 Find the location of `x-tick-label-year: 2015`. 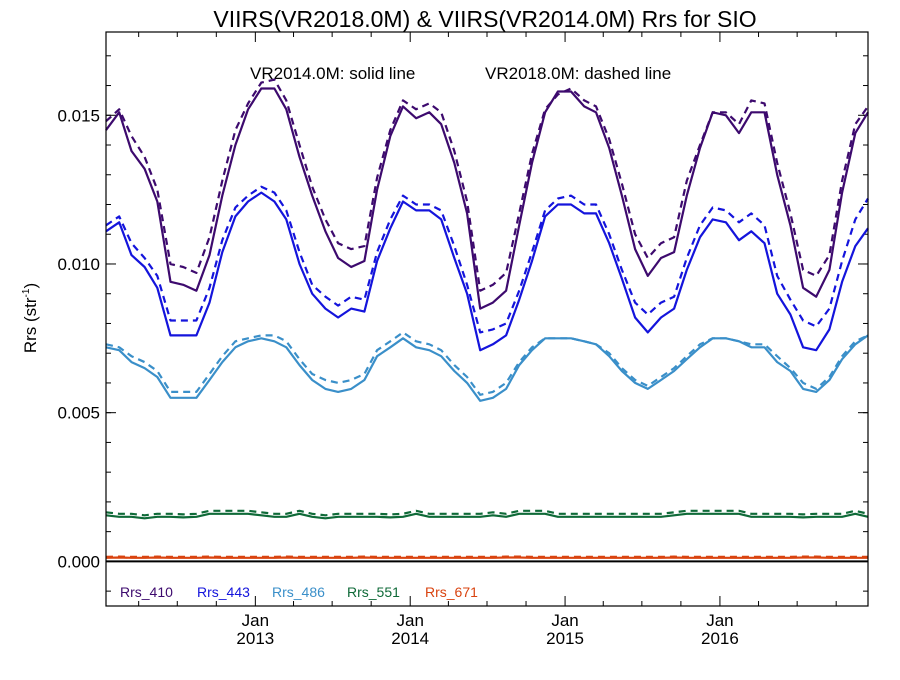

x-tick-label-year: 2015 is located at coordinates (565, 638).